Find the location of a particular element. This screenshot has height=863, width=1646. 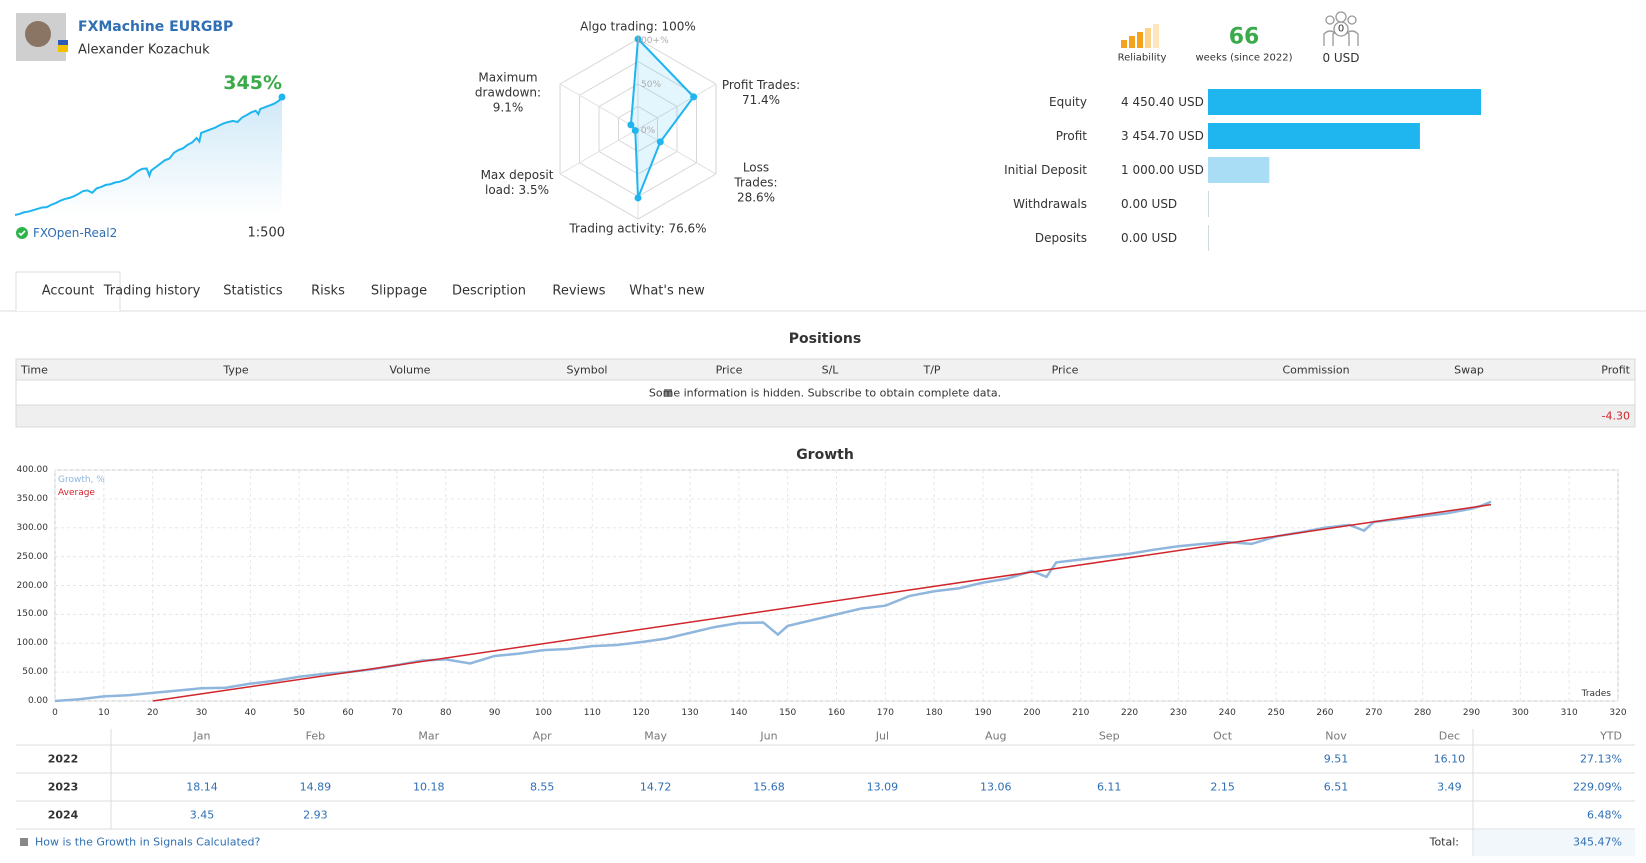

column-header: Symbol is located at coordinates (587, 370).